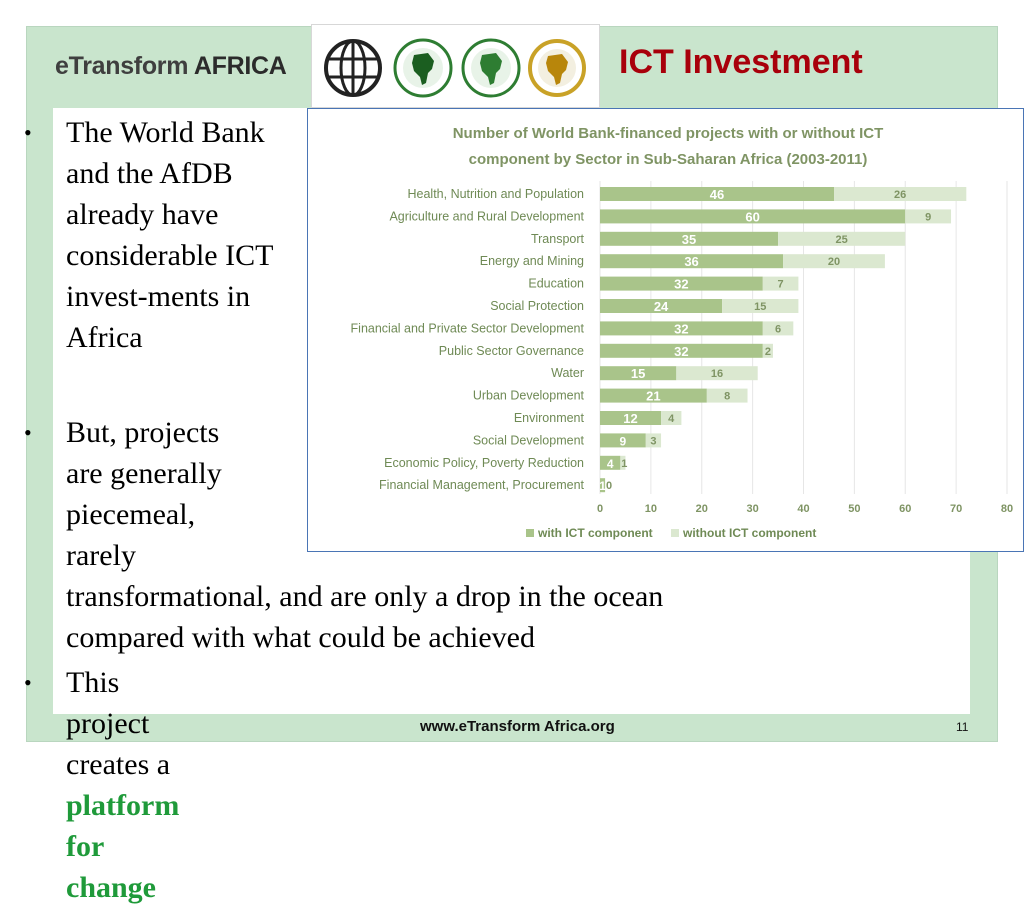  What do you see at coordinates (491, 68) in the screenshot?
I see `african-development-fund-logo-icon` at bounding box center [491, 68].